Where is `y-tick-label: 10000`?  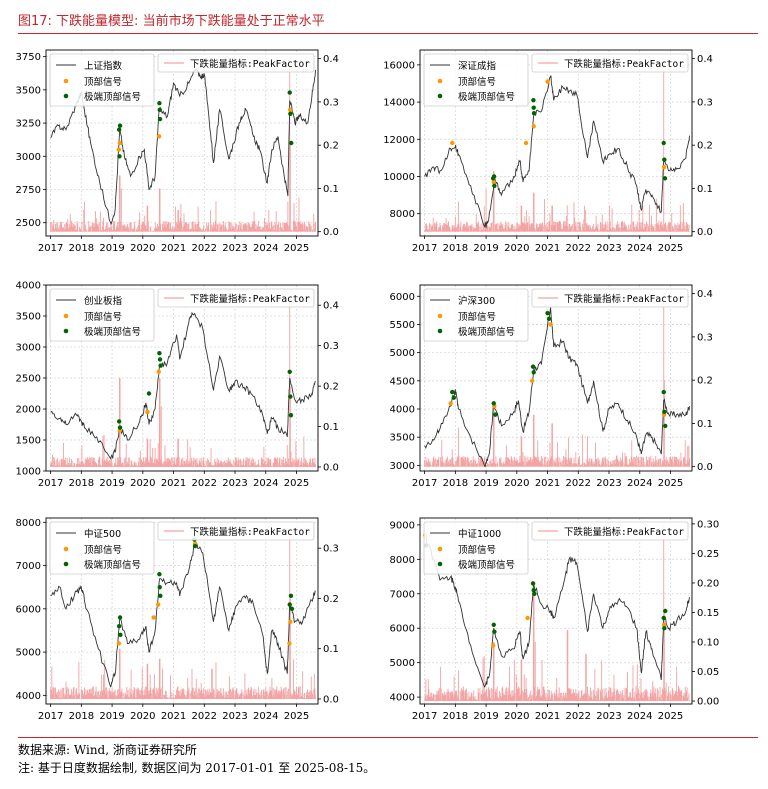
y-tick-label: 10000 is located at coordinates (399, 177).